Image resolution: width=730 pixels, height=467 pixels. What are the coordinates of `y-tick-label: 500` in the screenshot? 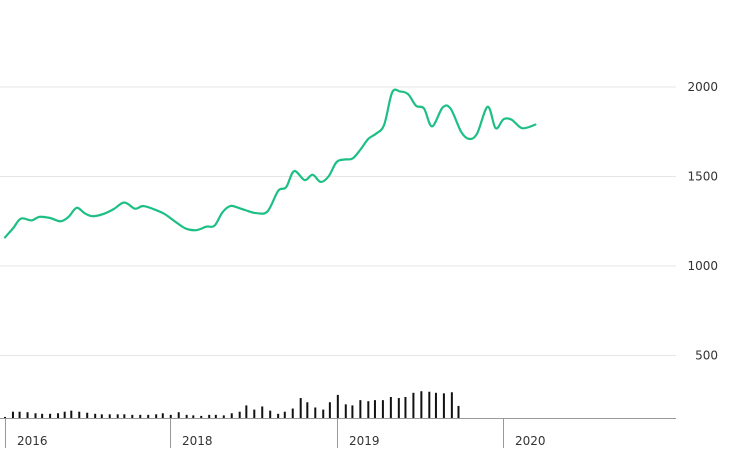 It's located at (706, 356).